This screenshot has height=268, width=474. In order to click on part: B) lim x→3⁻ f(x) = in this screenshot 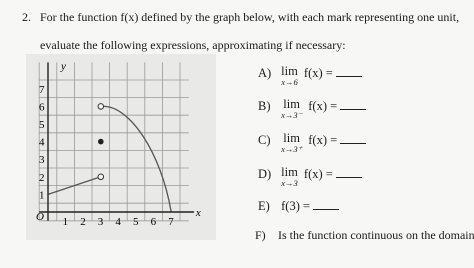, I will do `click(312, 109)`.